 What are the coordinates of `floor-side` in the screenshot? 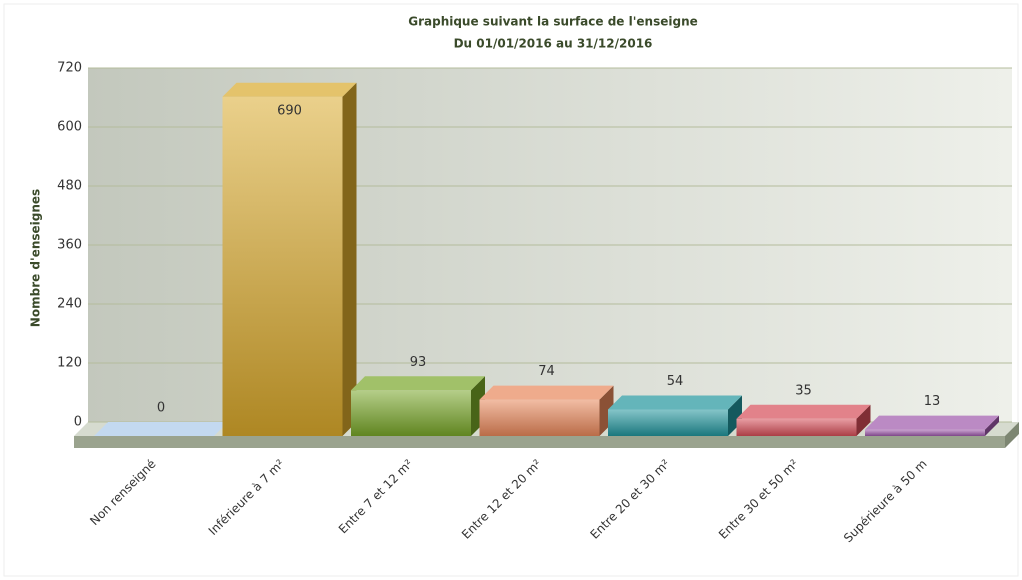 It's located at (1012, 435).